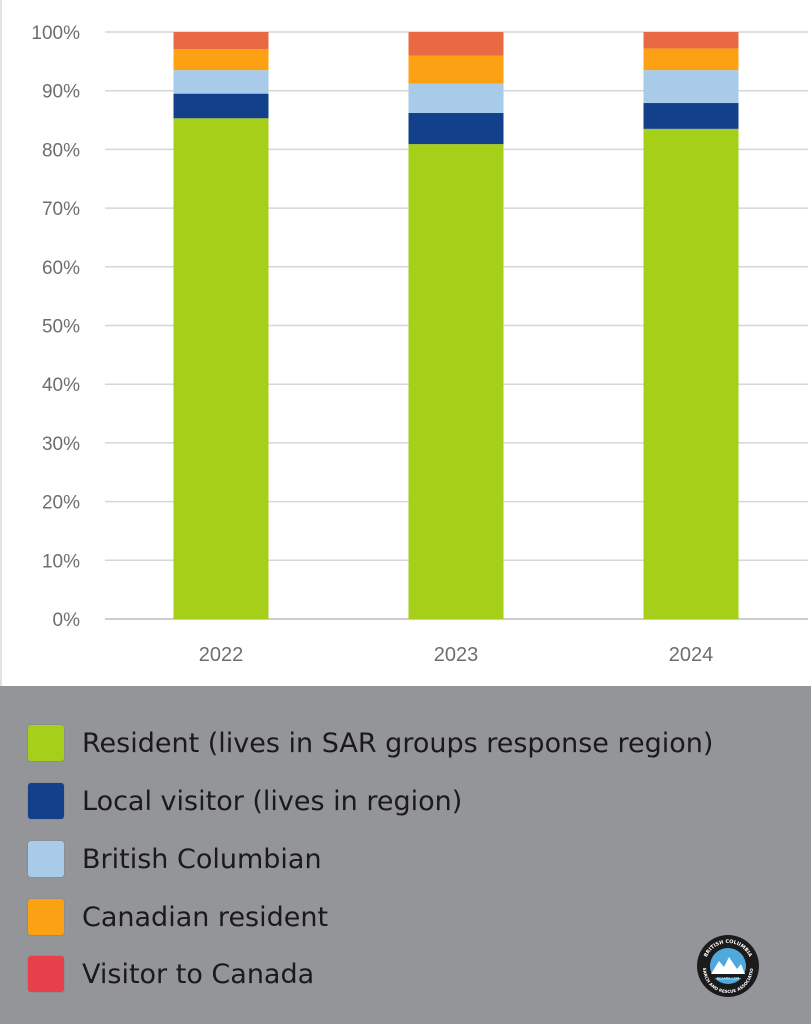 This screenshot has height=1024, width=811. I want to click on legend-item-british-columbian: British Columbian, so click(175, 859).